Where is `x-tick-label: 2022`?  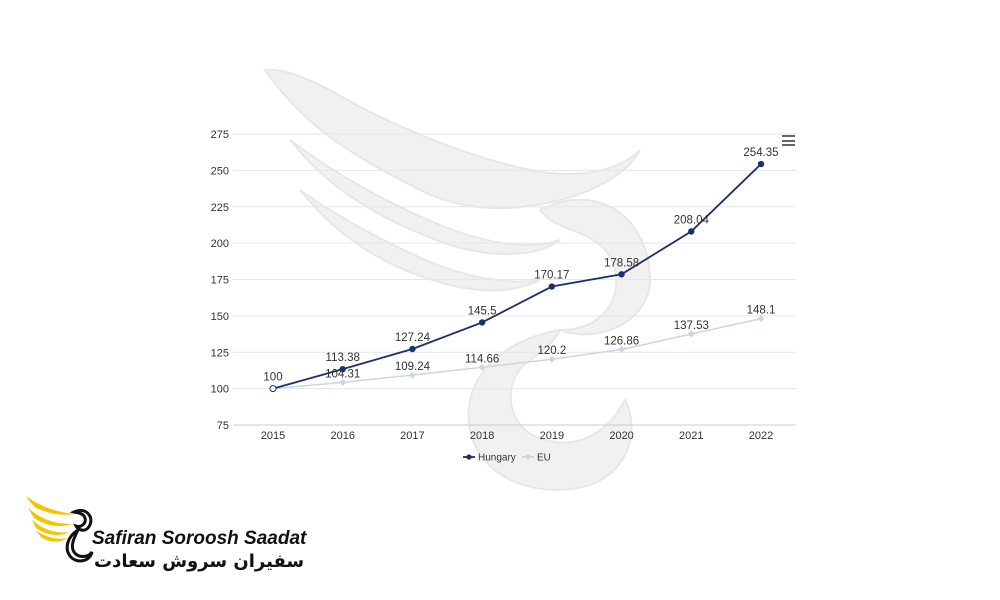 x-tick-label: 2022 is located at coordinates (761, 436).